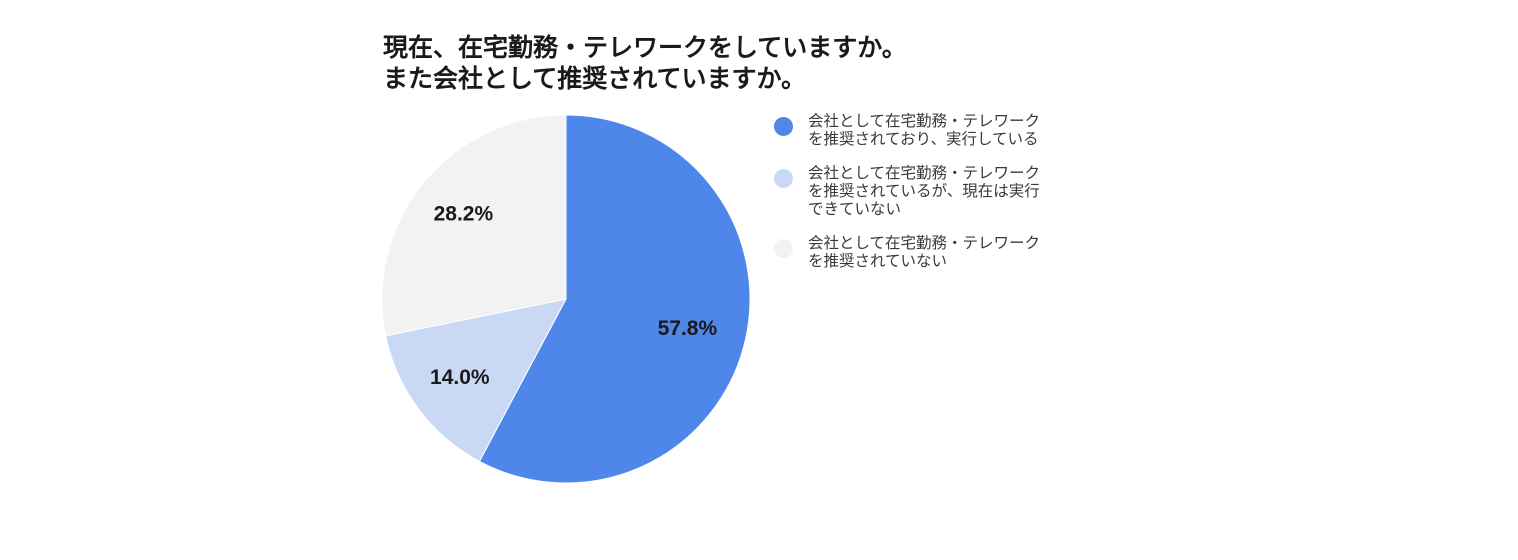 The height and width of the screenshot is (560, 1518). I want to click on pie-slice-not-recommended, so click(474, 225).